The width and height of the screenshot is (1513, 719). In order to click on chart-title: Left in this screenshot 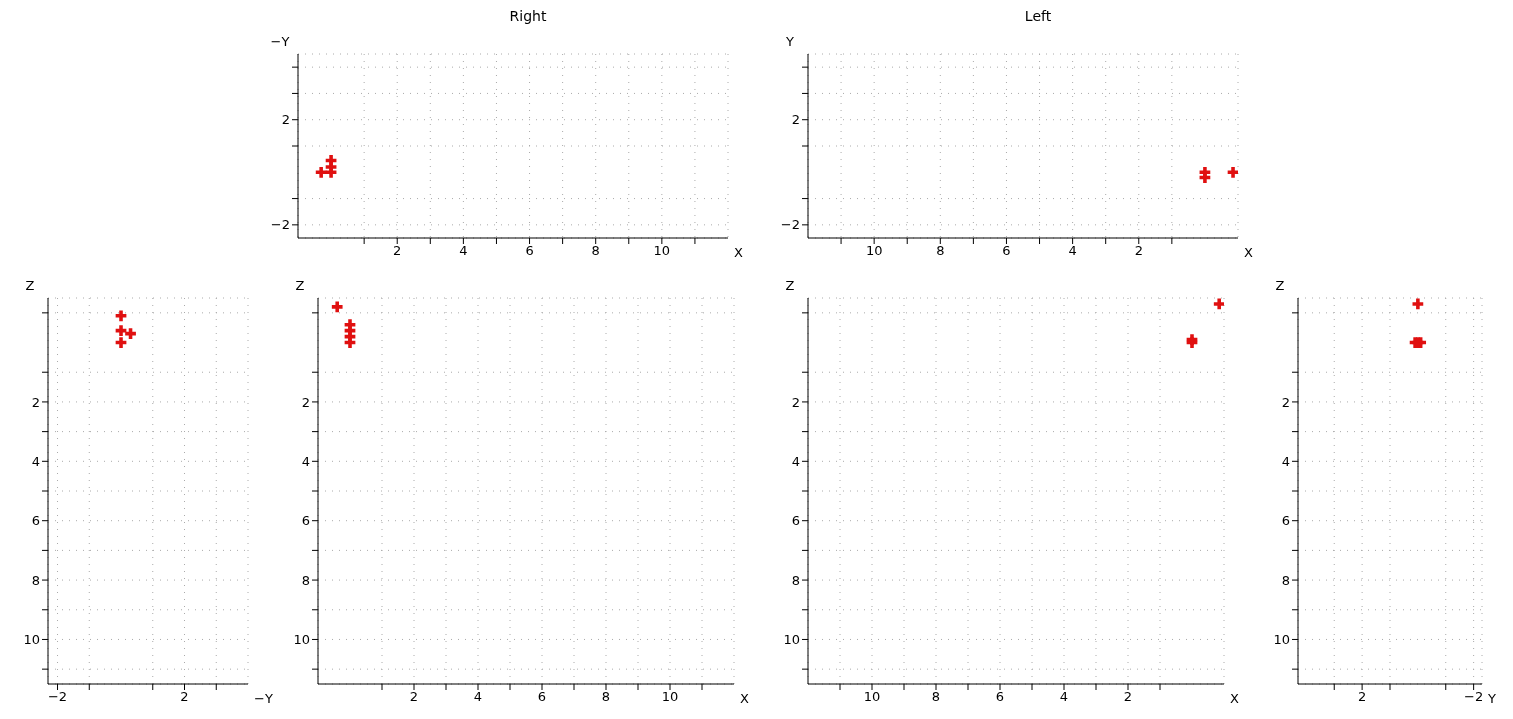, I will do `click(1038, 17)`.